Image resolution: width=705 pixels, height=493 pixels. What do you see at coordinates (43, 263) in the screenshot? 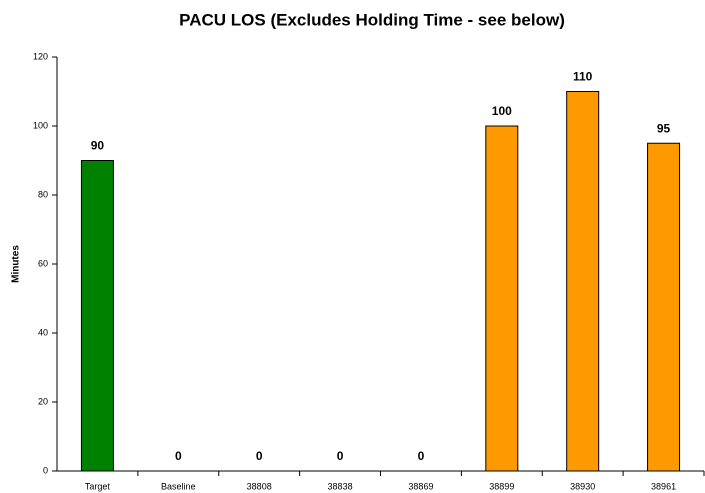
I see `y-tick-label: 60` at bounding box center [43, 263].